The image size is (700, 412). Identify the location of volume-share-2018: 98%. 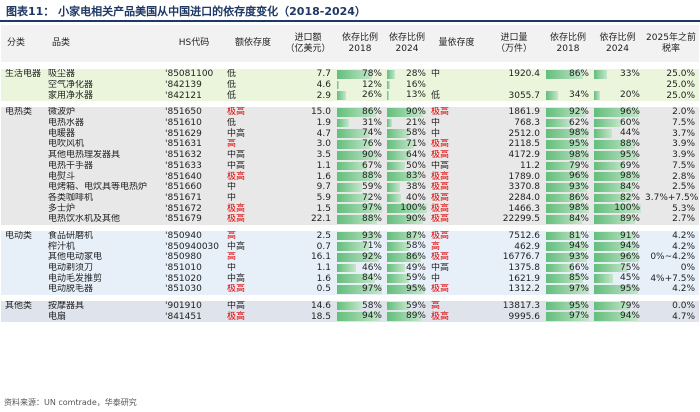
(568, 134).